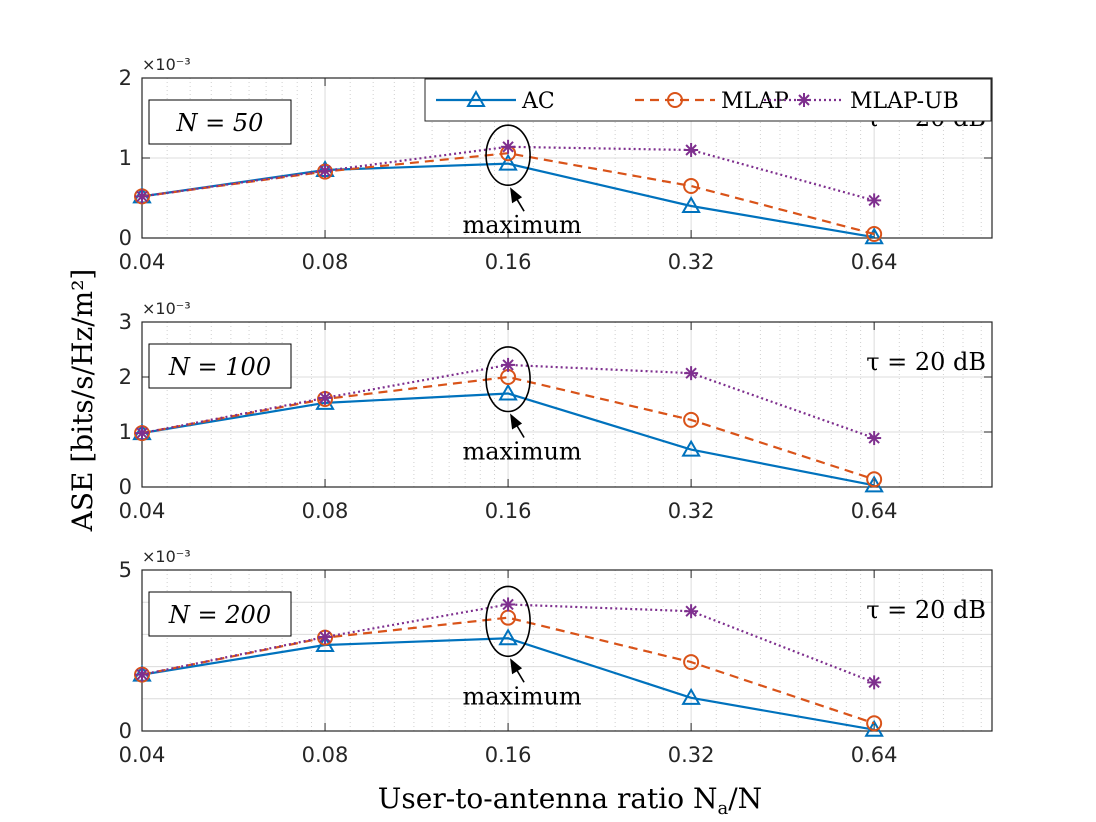  I want to click on x-axis-label-subscript: a, so click(723, 808).